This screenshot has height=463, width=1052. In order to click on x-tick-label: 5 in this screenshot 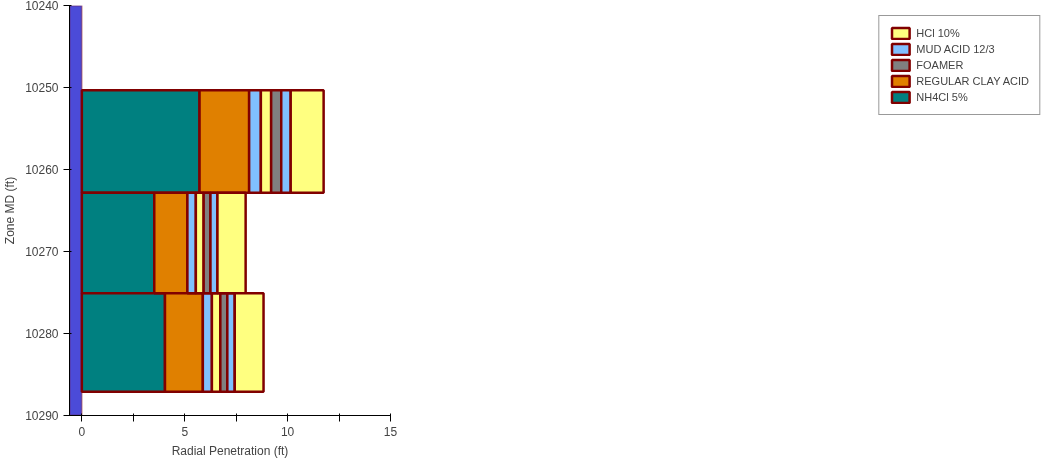, I will do `click(185, 431)`.